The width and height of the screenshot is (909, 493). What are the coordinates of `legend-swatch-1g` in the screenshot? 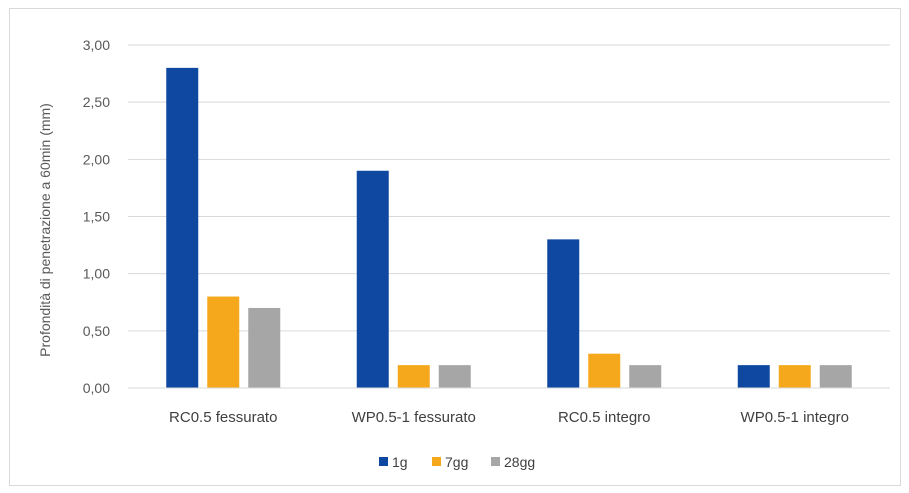 It's located at (383, 461).